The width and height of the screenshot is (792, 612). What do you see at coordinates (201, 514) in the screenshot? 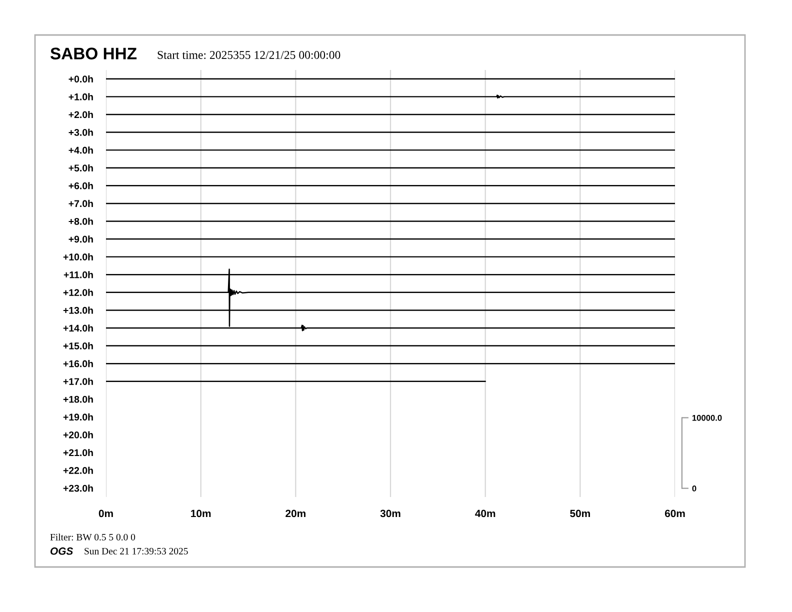
I see `x-tick-label: 10m` at bounding box center [201, 514].